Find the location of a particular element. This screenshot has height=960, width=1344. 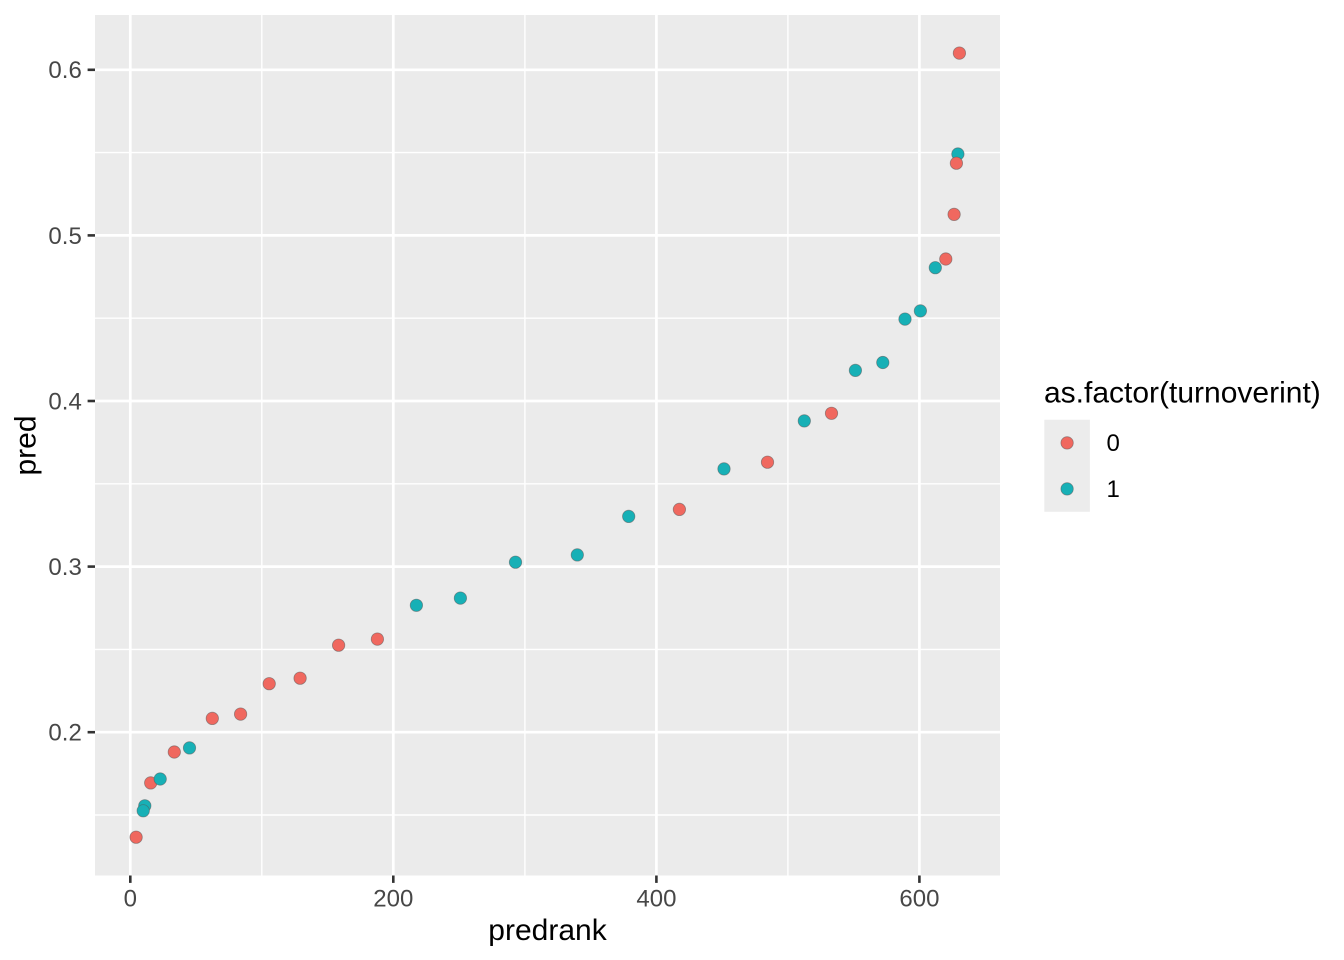

svg-text: 400 is located at coordinates (656, 899).